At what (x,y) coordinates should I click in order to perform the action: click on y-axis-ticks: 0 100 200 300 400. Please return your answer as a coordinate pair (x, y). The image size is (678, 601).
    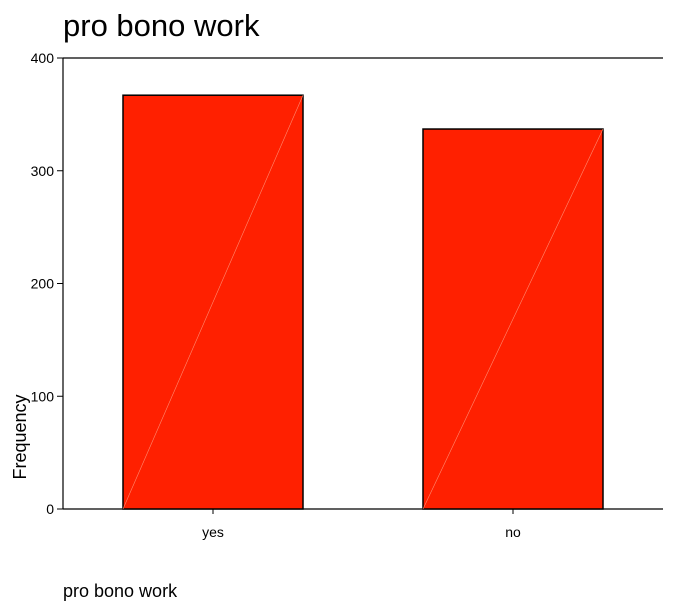
    Looking at the image, I should click on (47, 283).